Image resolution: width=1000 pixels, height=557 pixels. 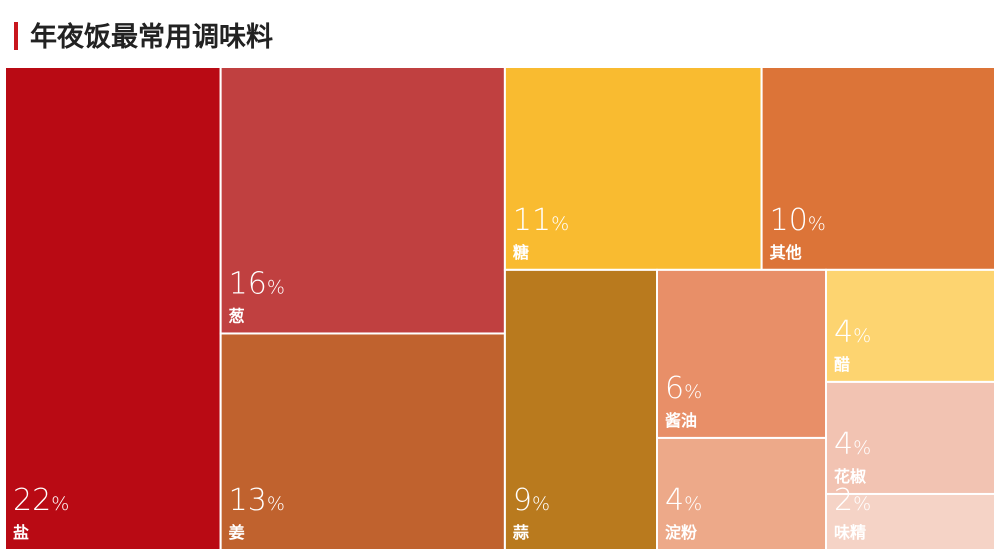 I want to click on value-label: 2%, so click(x=852, y=500).